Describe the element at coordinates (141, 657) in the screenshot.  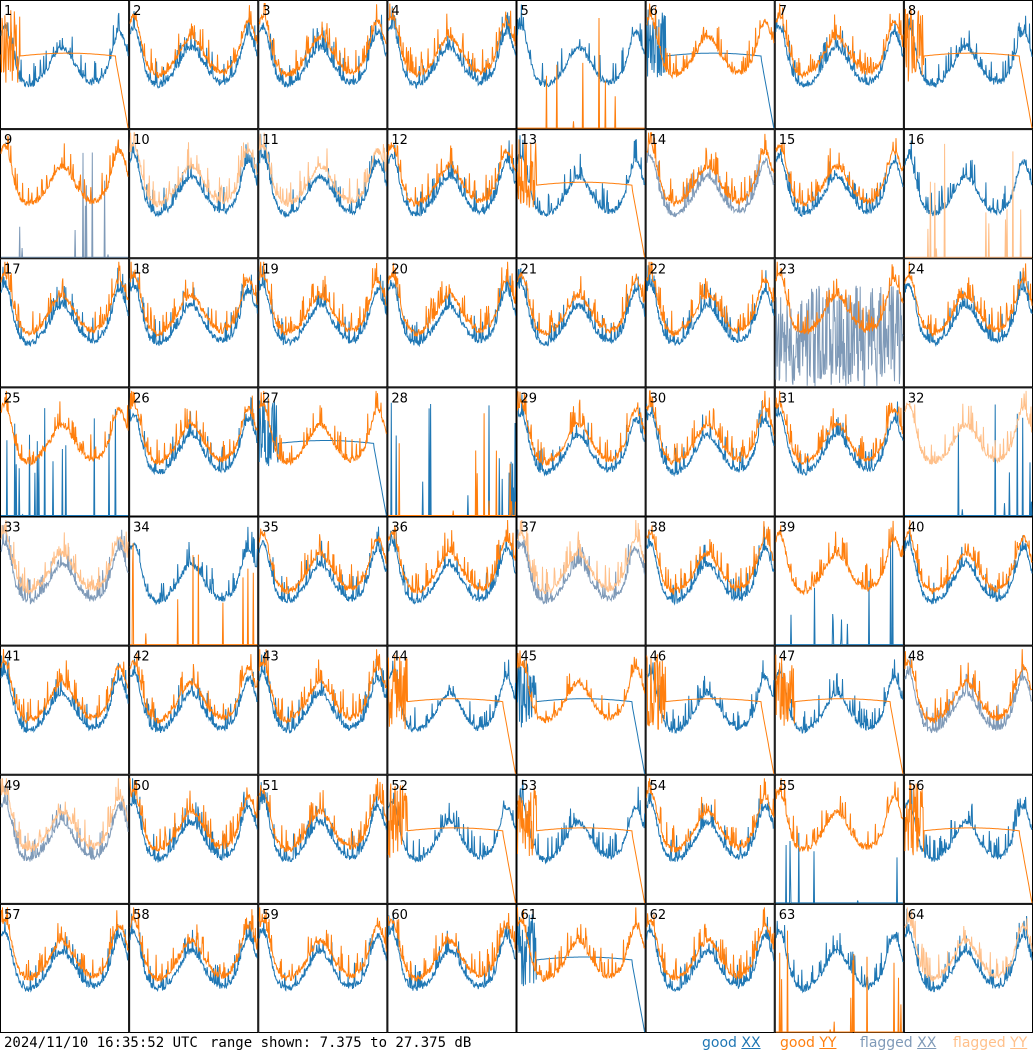
I see `panel-label: 42` at that location.